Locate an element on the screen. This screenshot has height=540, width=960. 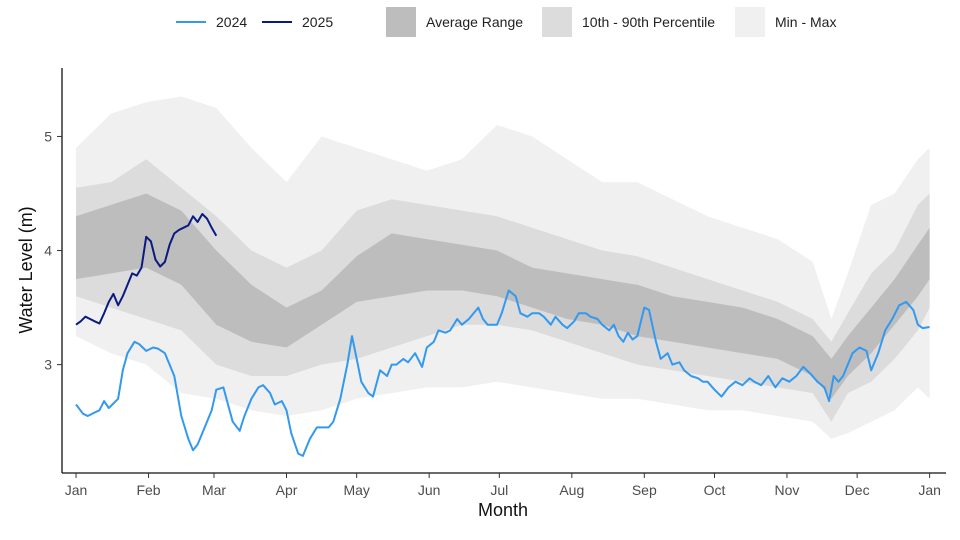
legend-item-average-range: Average Range is located at coordinates (455, 22).